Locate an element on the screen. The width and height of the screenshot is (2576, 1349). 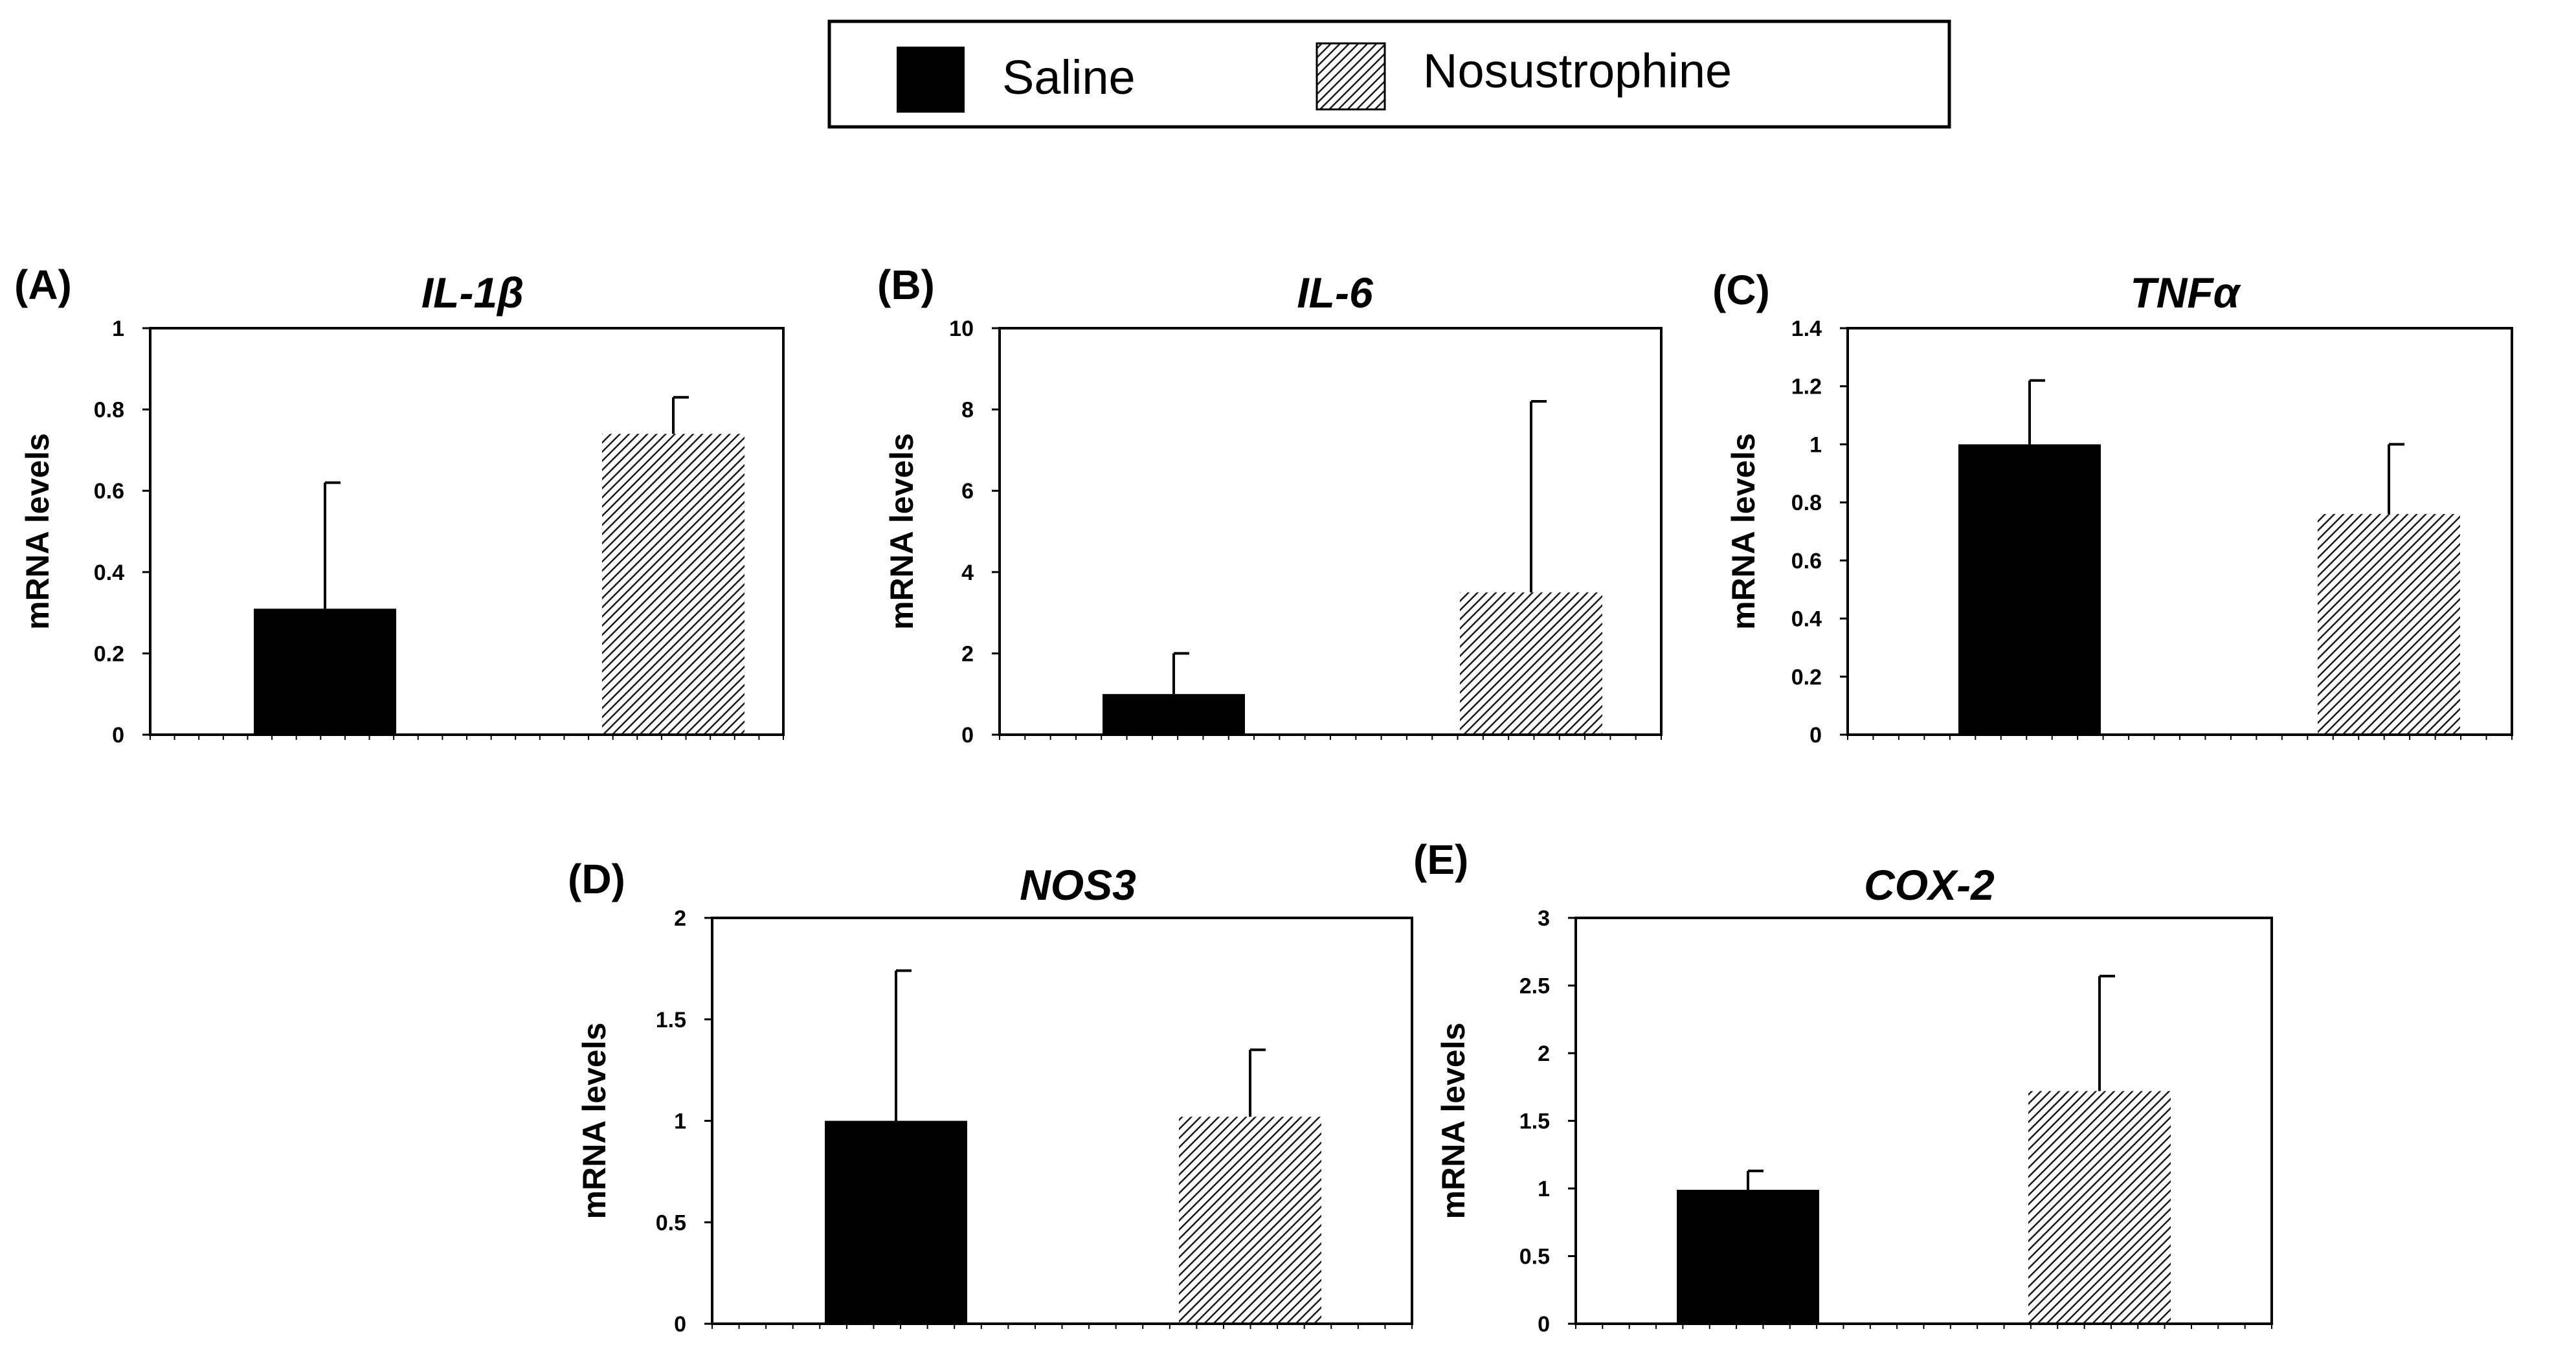
y-tick-label: 6 is located at coordinates (968, 491).